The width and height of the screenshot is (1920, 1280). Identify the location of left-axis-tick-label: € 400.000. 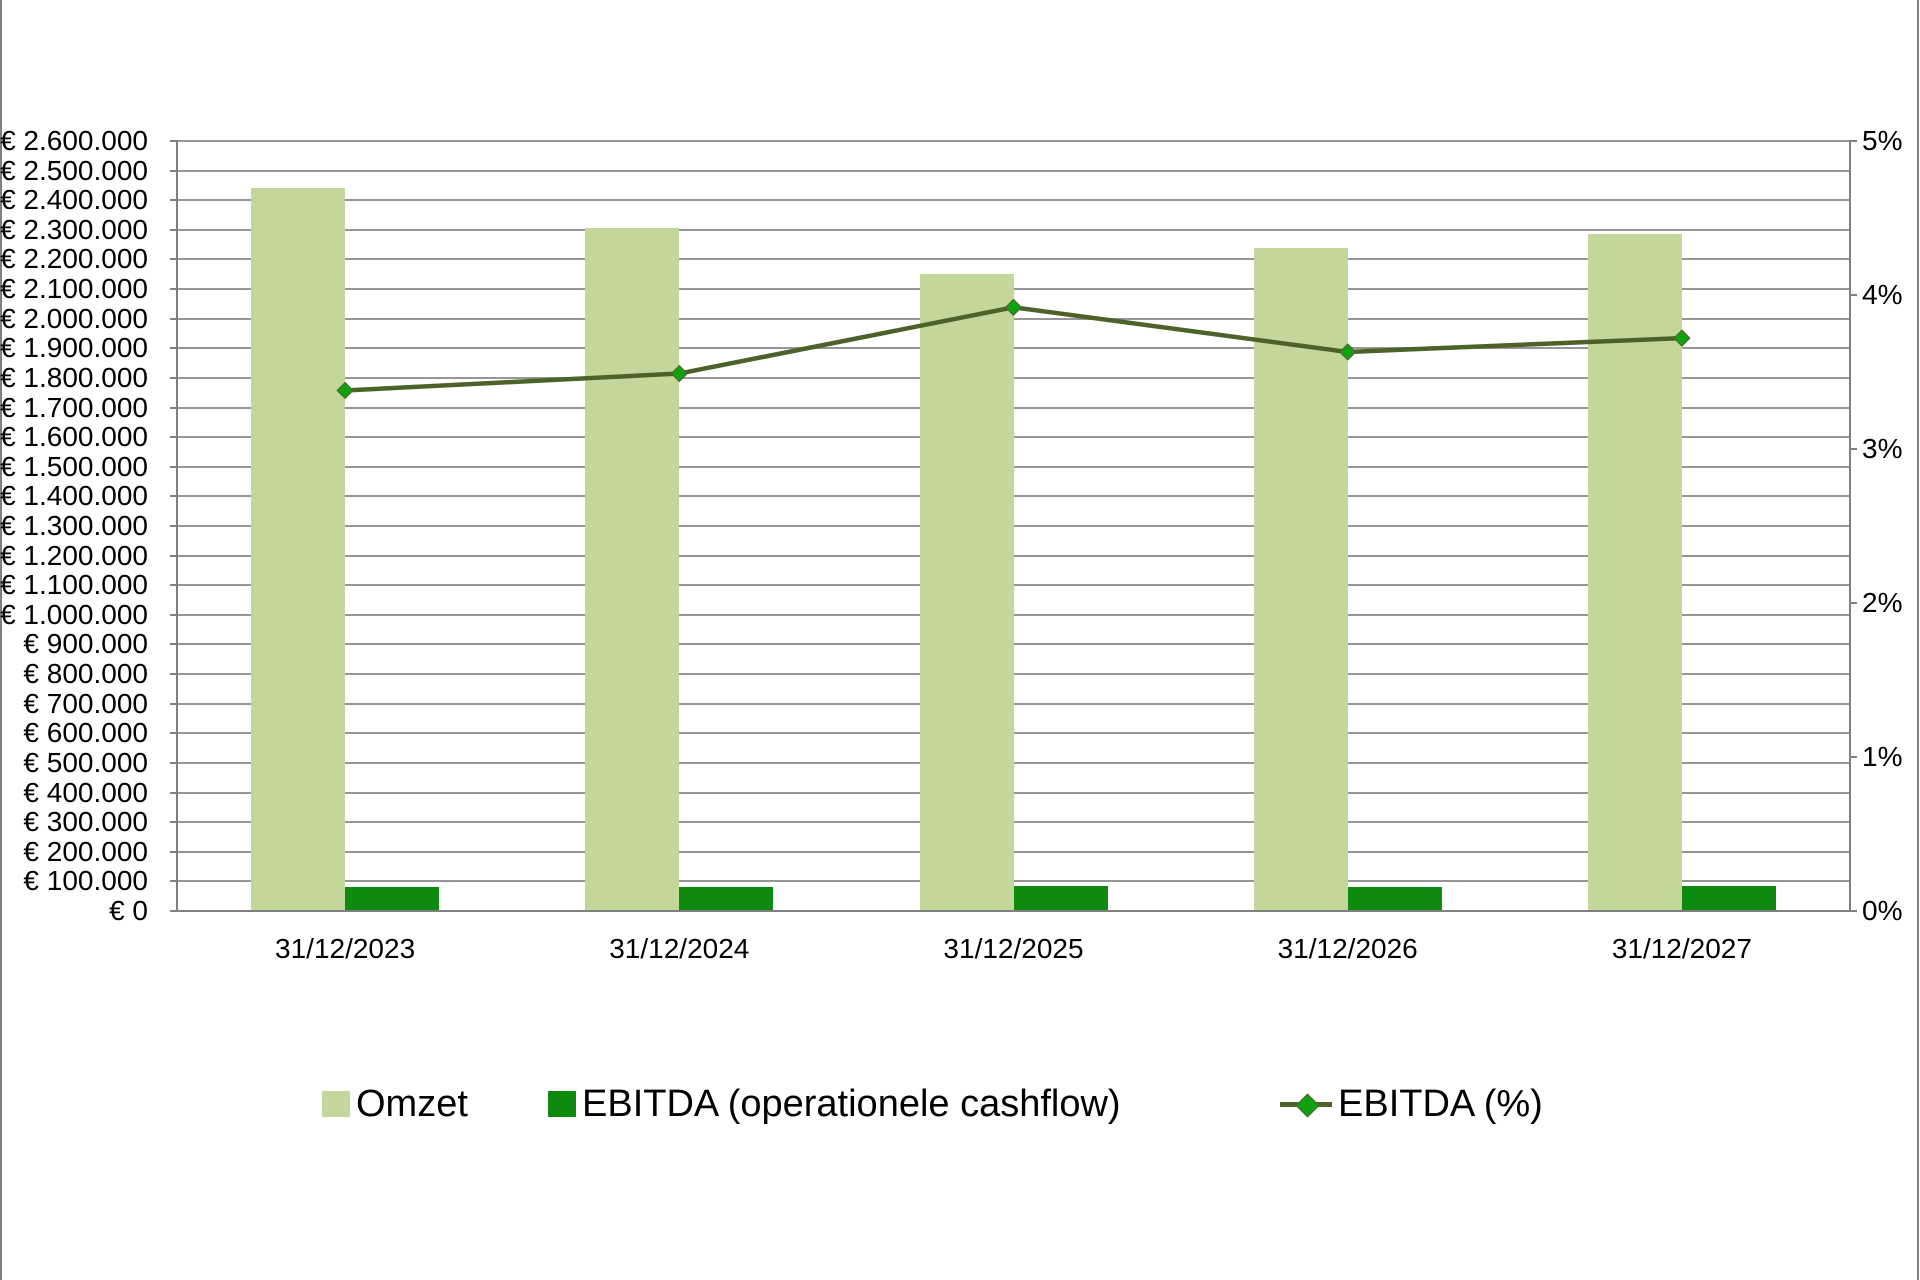
(85, 792).